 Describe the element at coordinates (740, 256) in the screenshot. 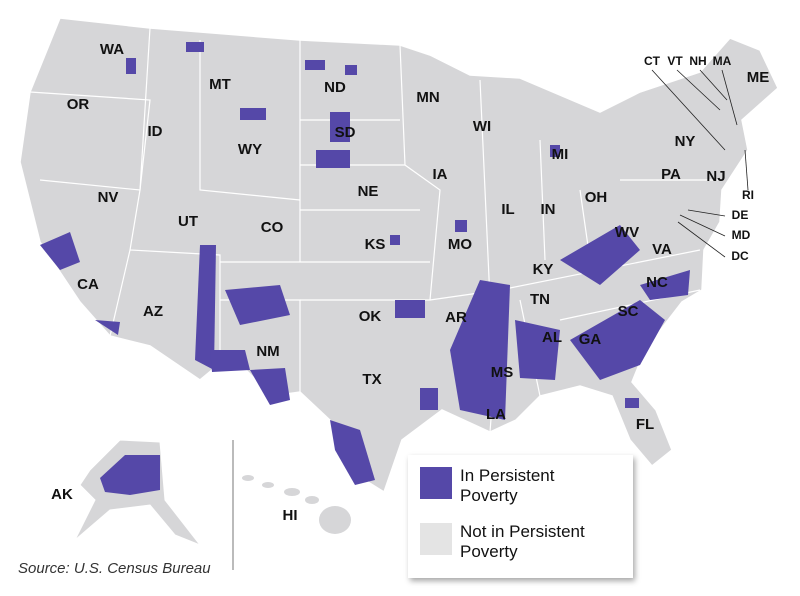

I see `state-label: DC` at that location.